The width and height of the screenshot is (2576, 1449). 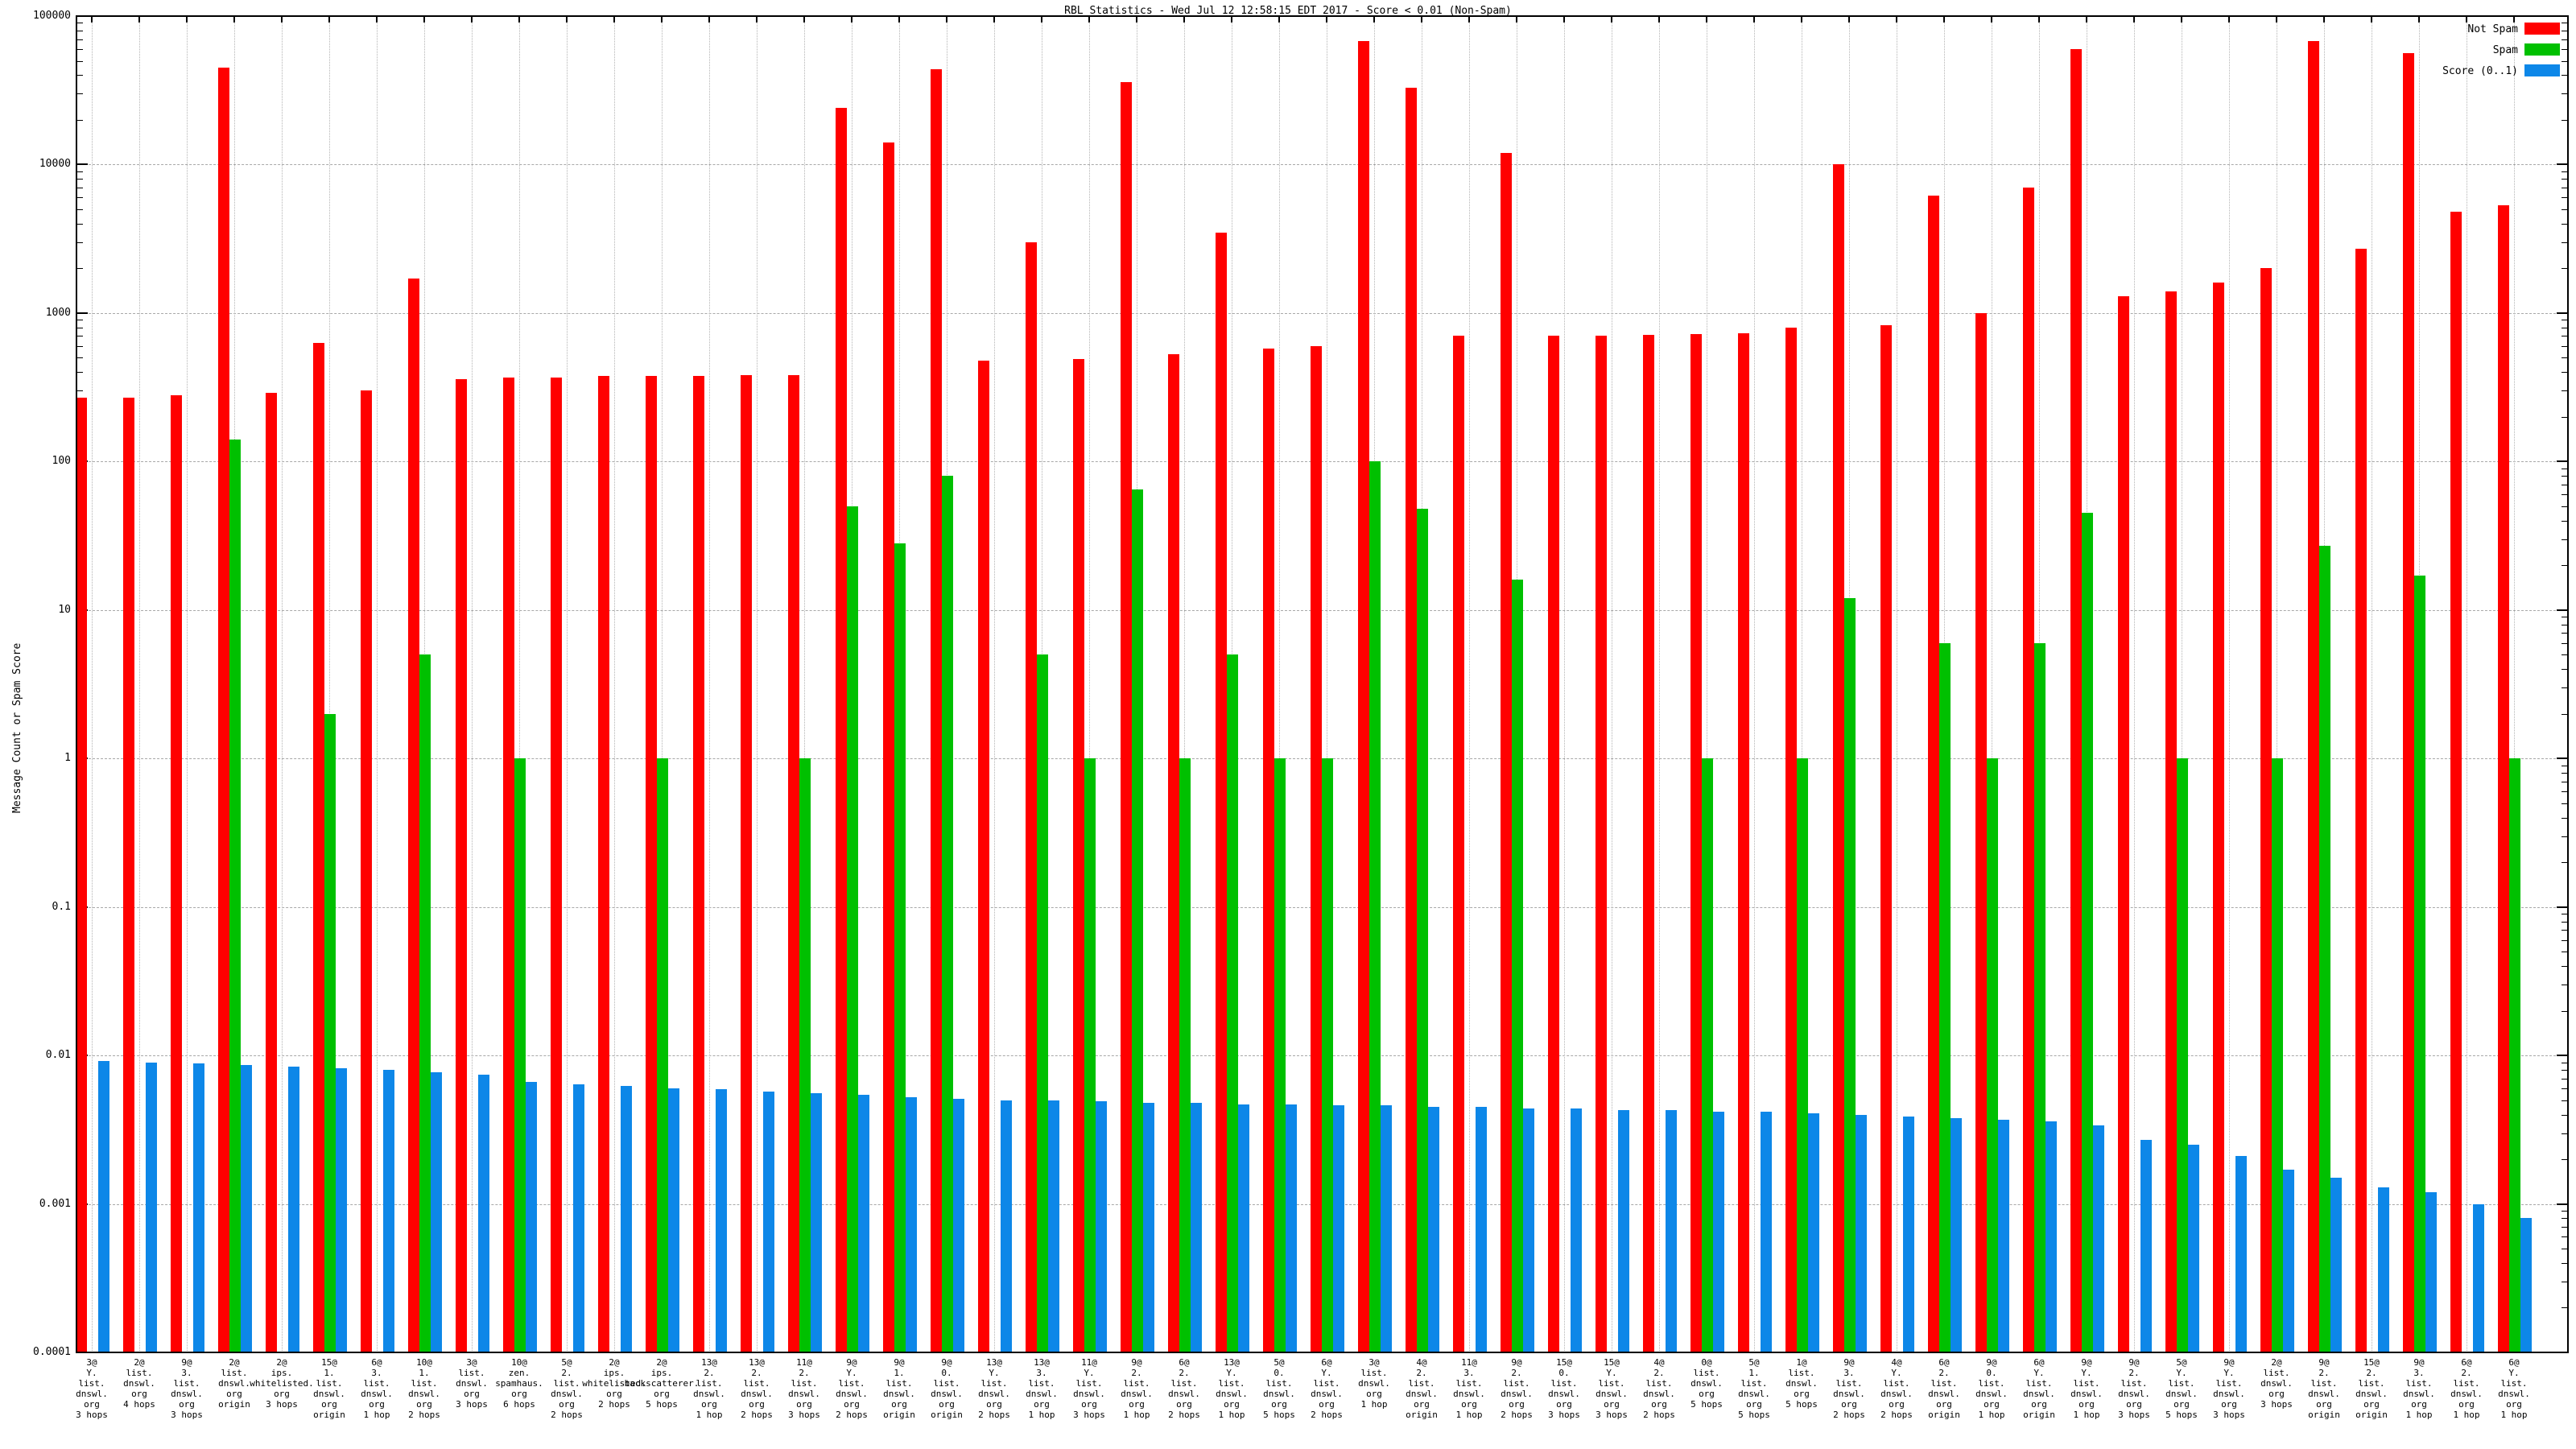 I want to click on x-category-label: 6@ Y. list. dnswl. org 1 hop, so click(x=2514, y=1388).